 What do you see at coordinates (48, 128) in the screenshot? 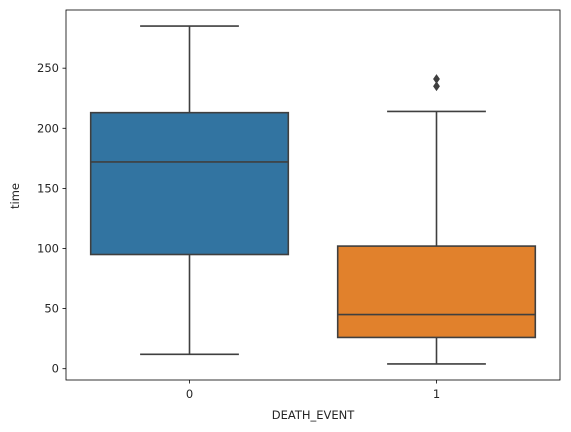
I see `y-tick-label: 200` at bounding box center [48, 128].